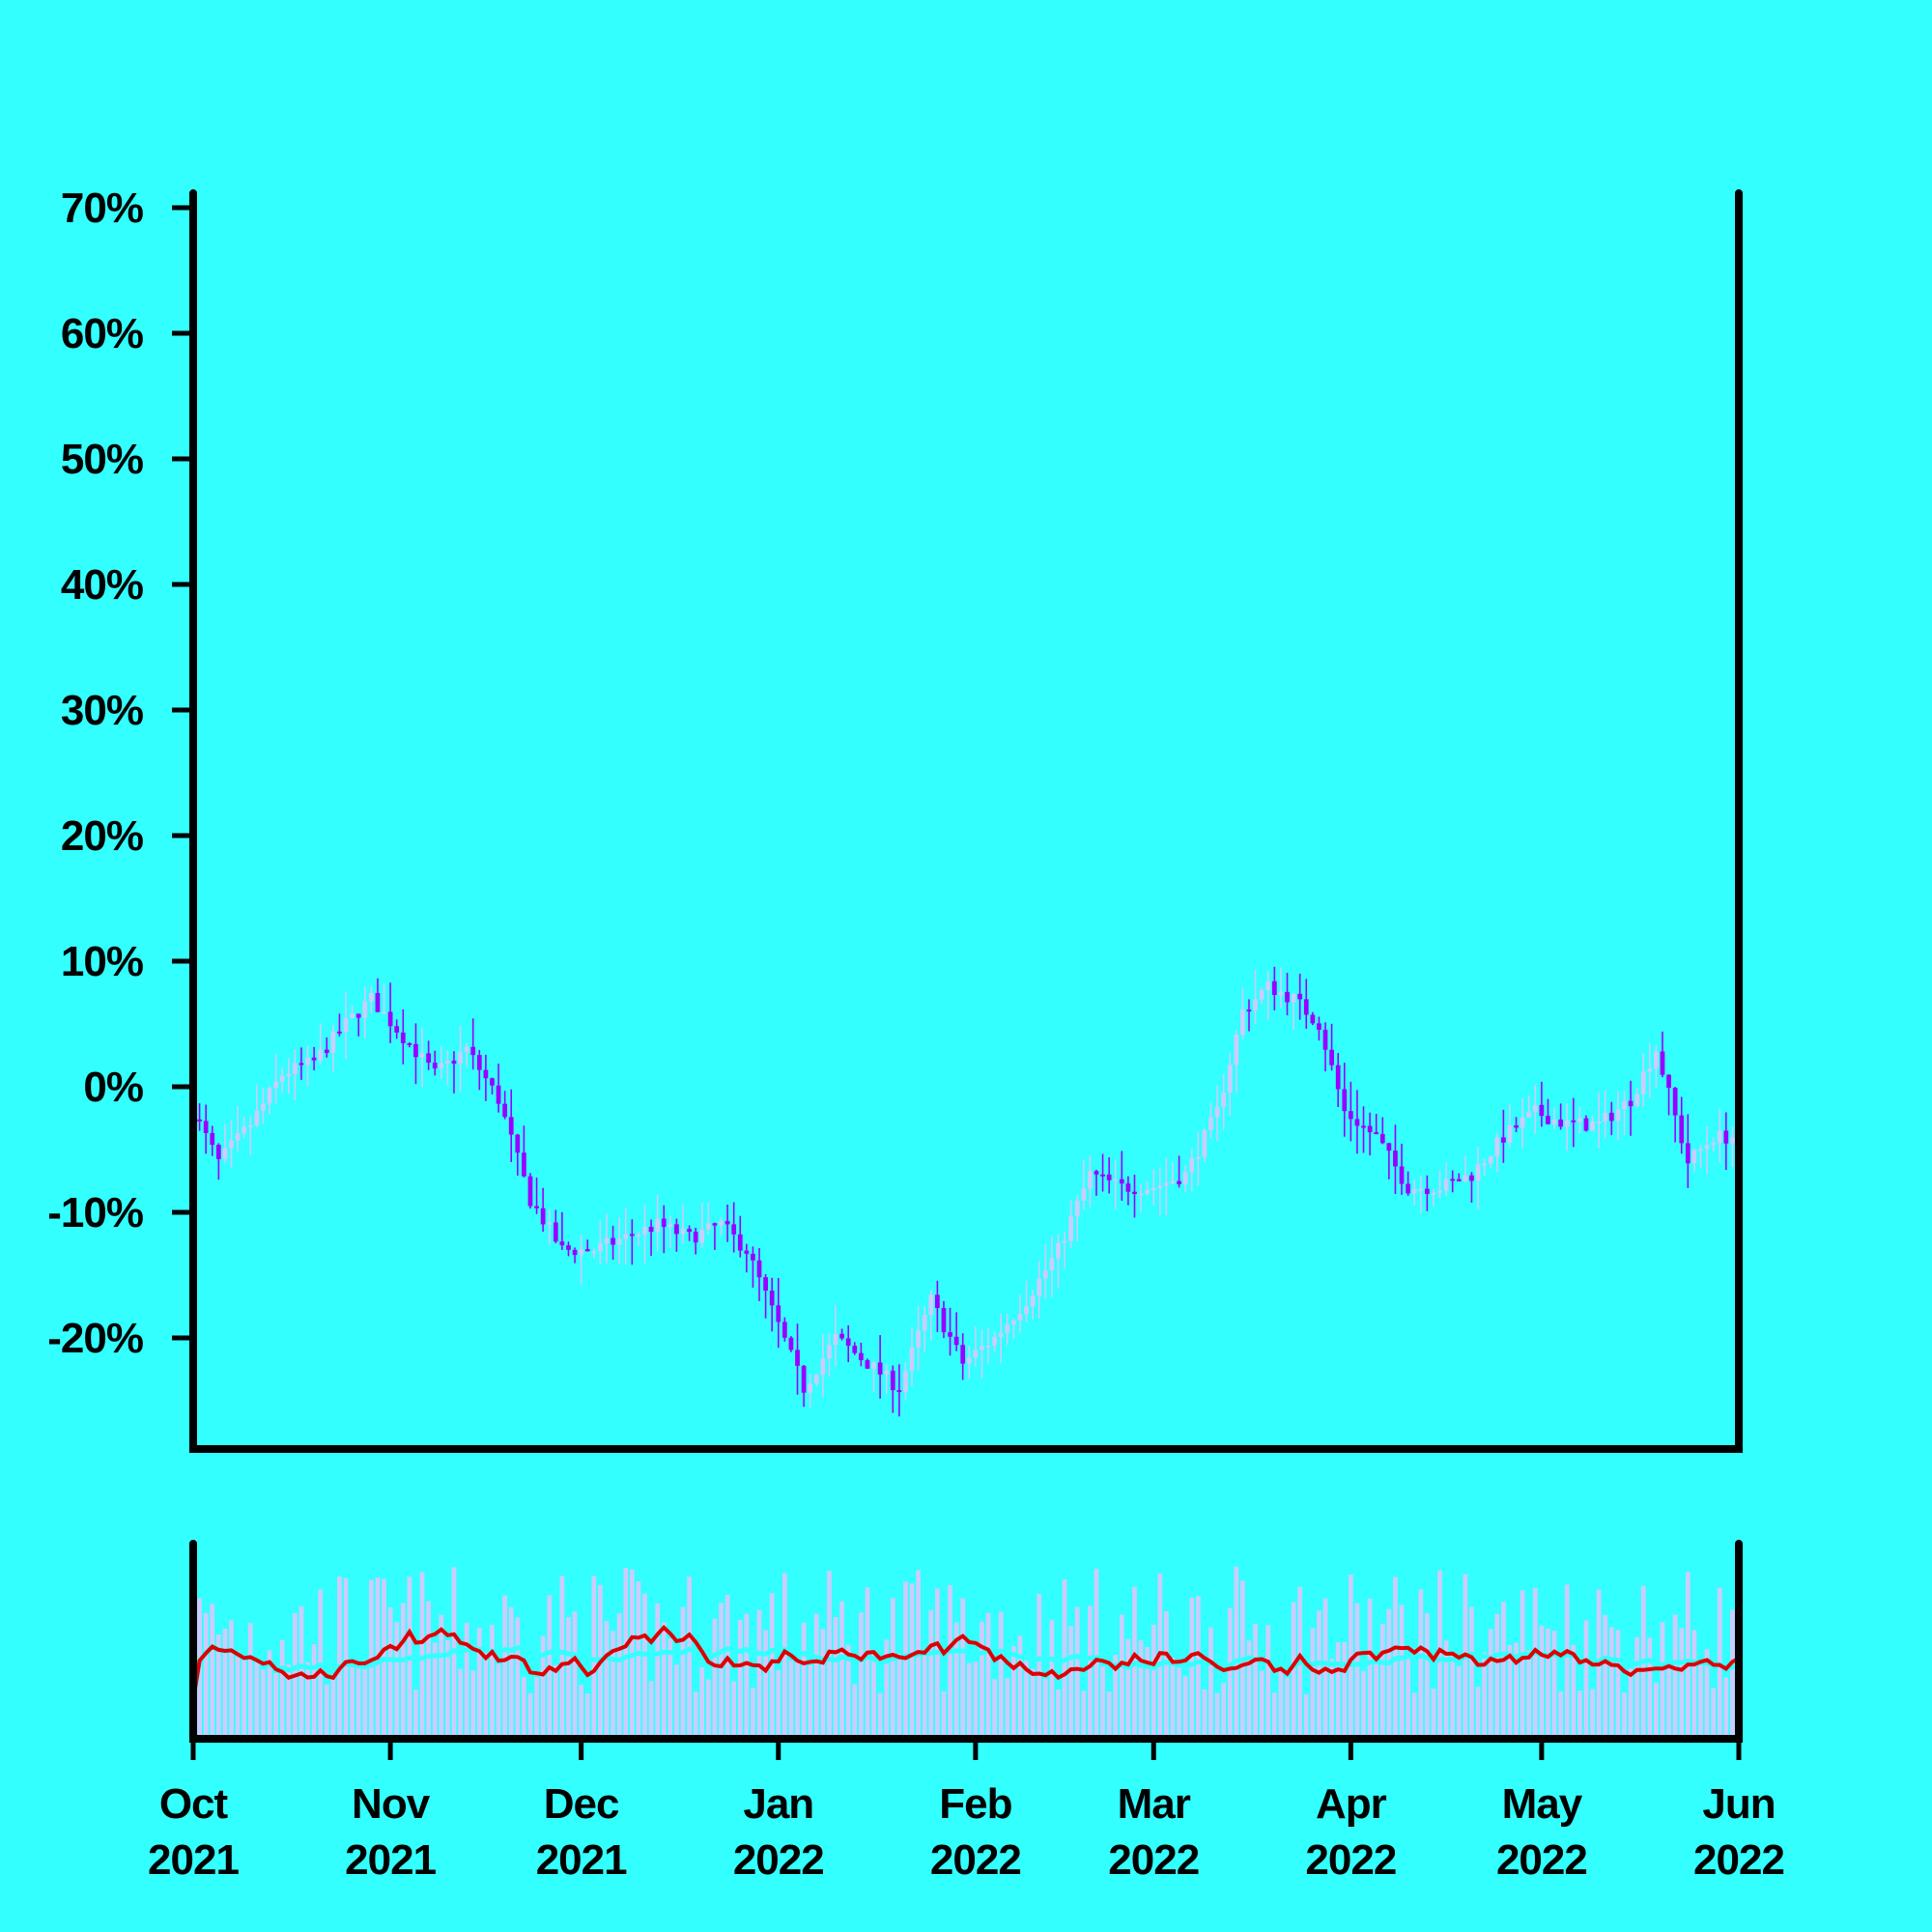  What do you see at coordinates (102, 836) in the screenshot?
I see `y-tick-label: 20%` at bounding box center [102, 836].